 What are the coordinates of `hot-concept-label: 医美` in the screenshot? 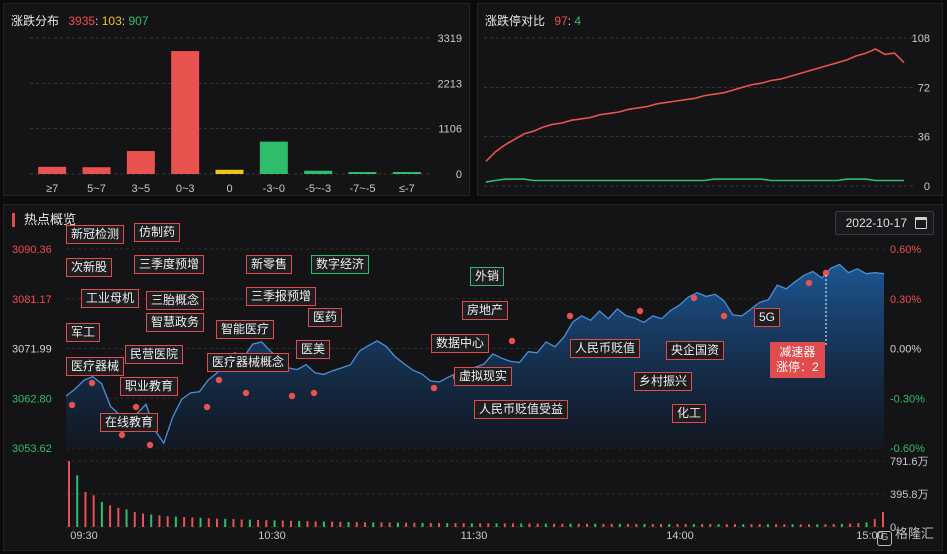 It's located at (313, 349).